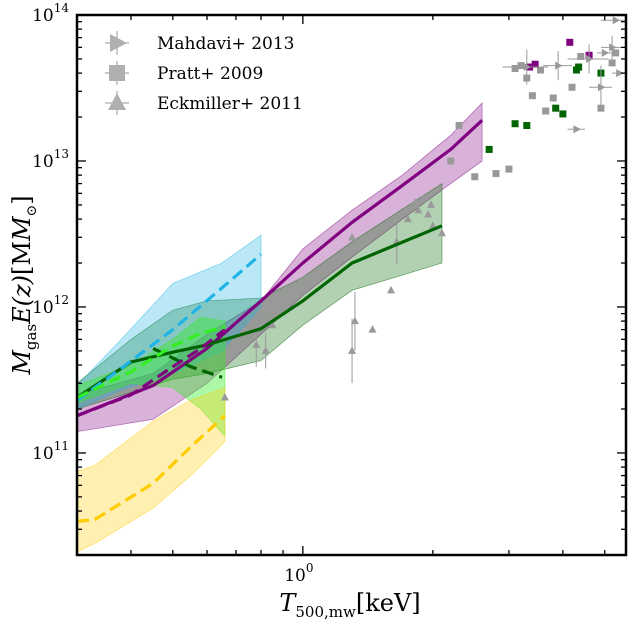 The image size is (631, 626). What do you see at coordinates (210, 74) in the screenshot?
I see `legend-label: Pratt+ 2009` at bounding box center [210, 74].